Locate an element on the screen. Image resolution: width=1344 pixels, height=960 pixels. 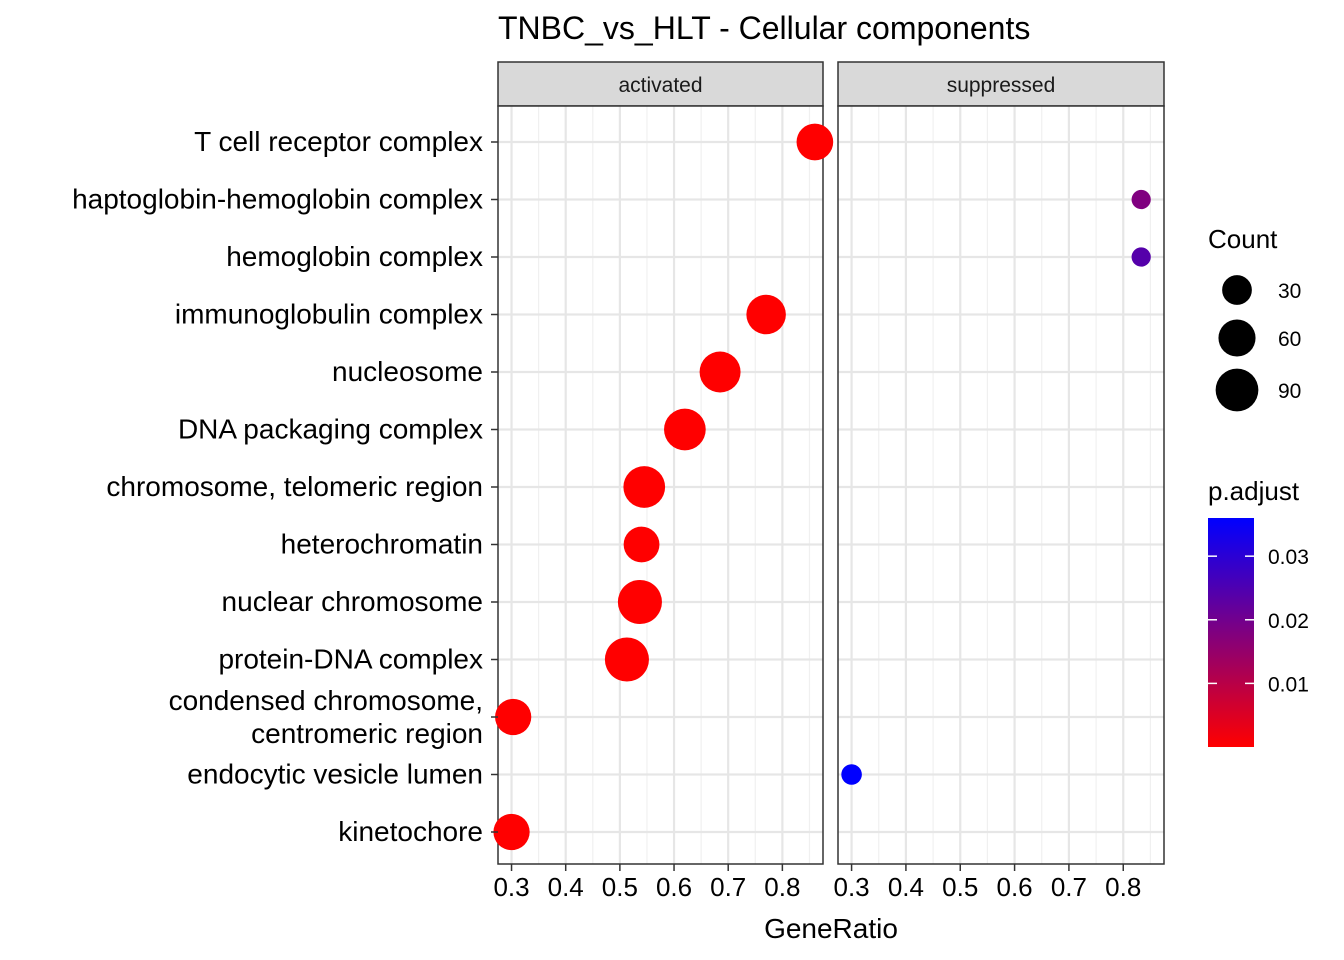
p-adjust-legend: p.adjust 0.01 0.02 0.03 is located at coordinates (1258, 611).